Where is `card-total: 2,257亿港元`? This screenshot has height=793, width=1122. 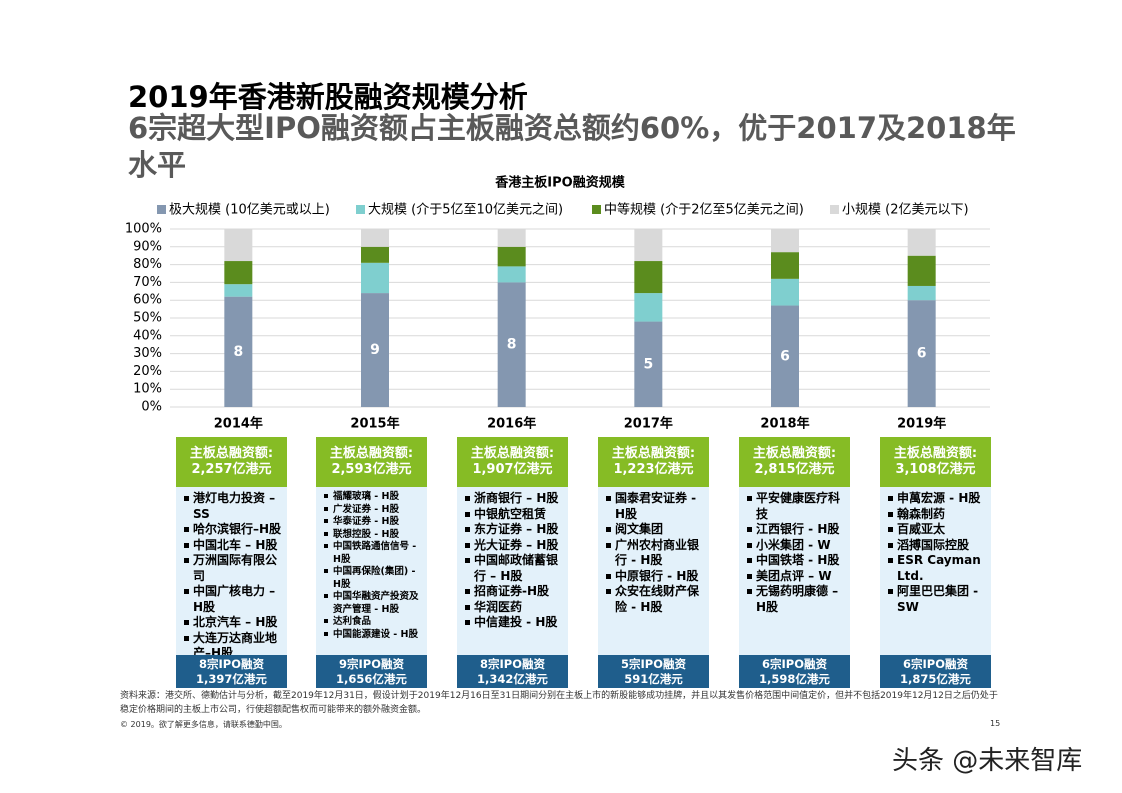
card-total: 2,257亿港元 is located at coordinates (231, 469).